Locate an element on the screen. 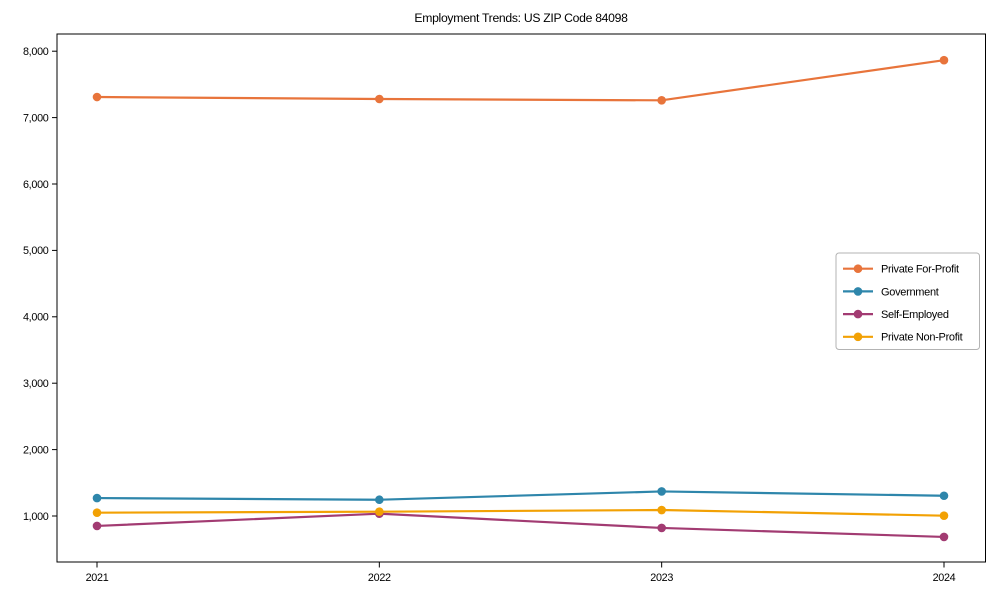  legend-marker-icon-private-non-profit is located at coordinates (858, 337).